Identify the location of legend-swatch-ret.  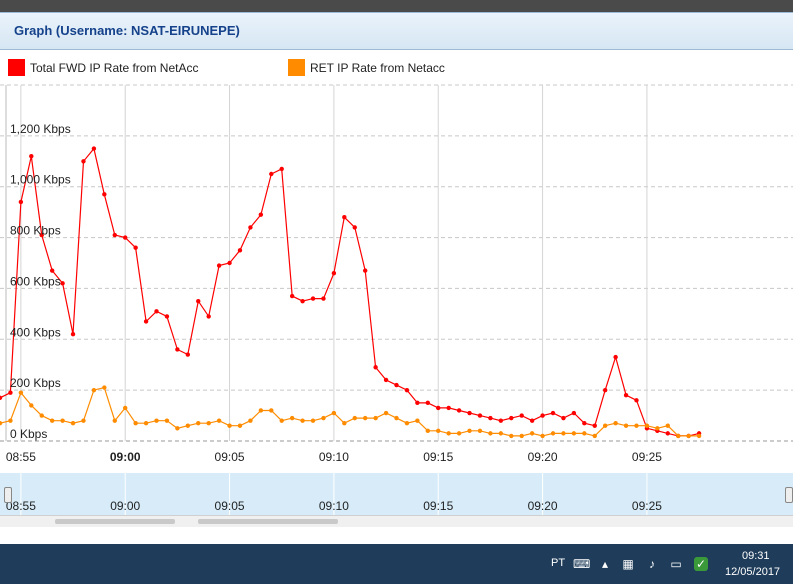
(296, 67).